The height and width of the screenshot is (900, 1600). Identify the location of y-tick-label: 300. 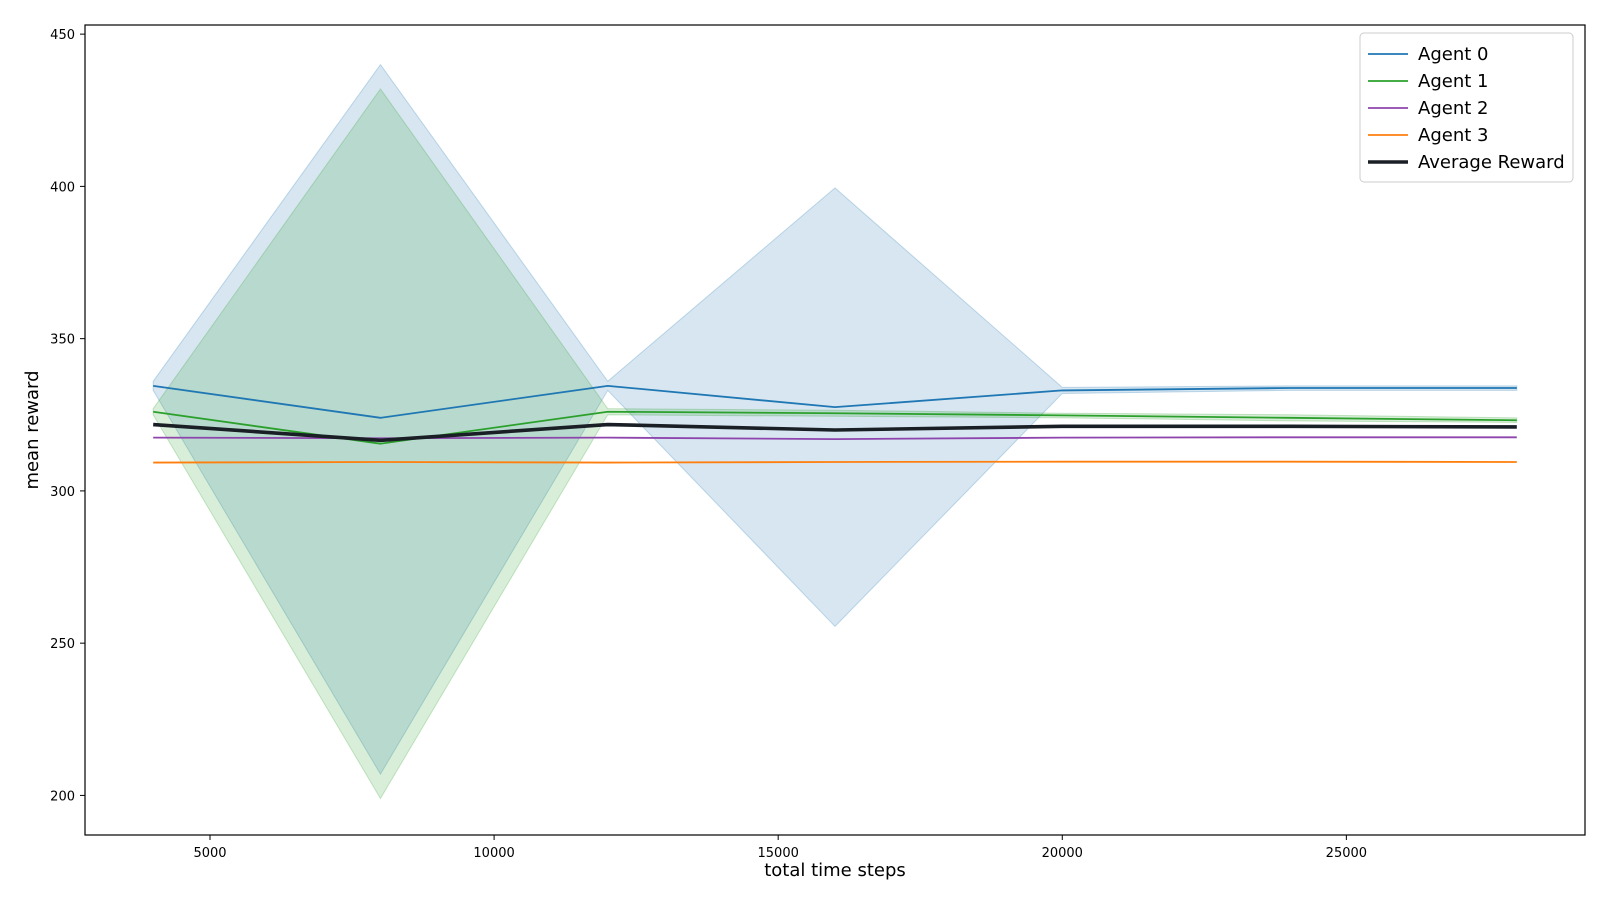
(62, 492).